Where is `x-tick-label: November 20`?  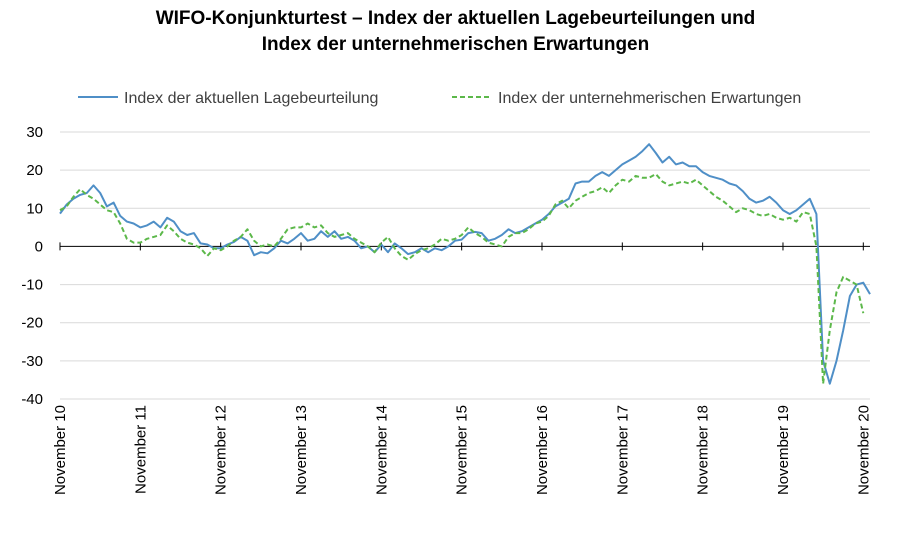
x-tick-label: November 20 is located at coordinates (863, 450).